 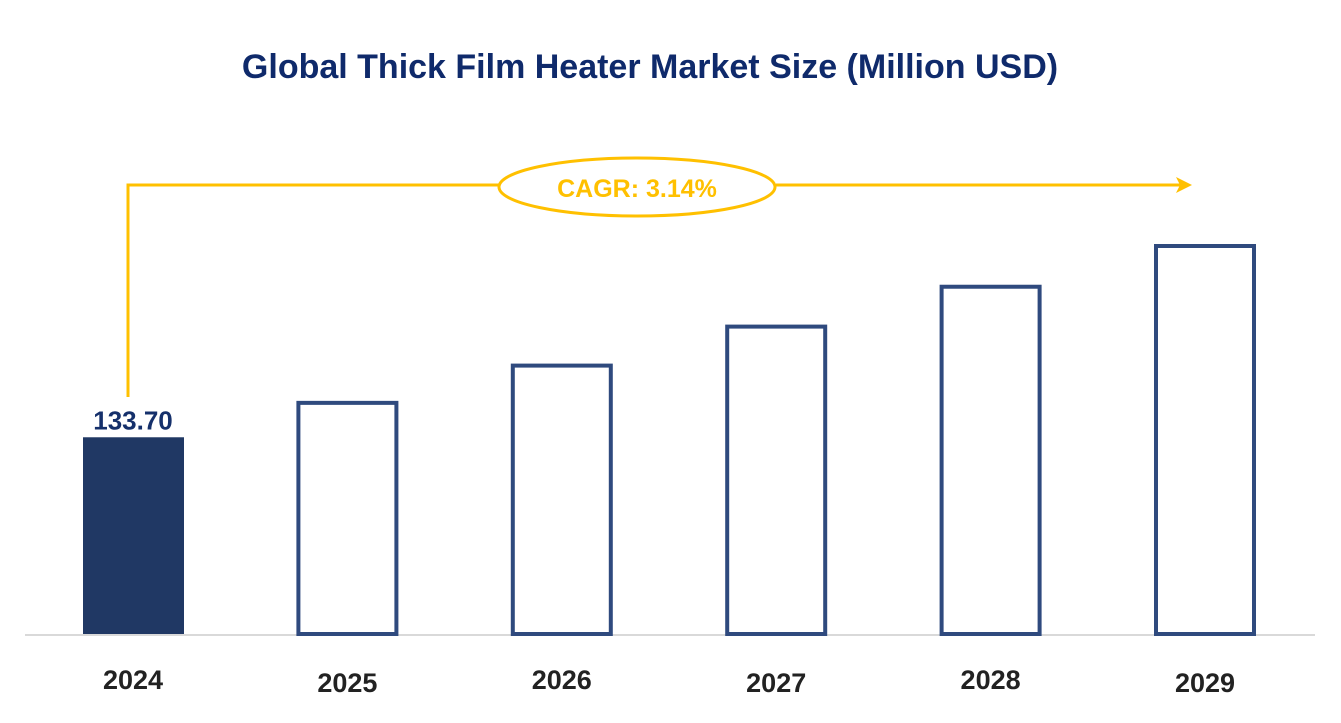 What do you see at coordinates (991, 680) in the screenshot?
I see `x-tick-label-2028: 2028` at bounding box center [991, 680].